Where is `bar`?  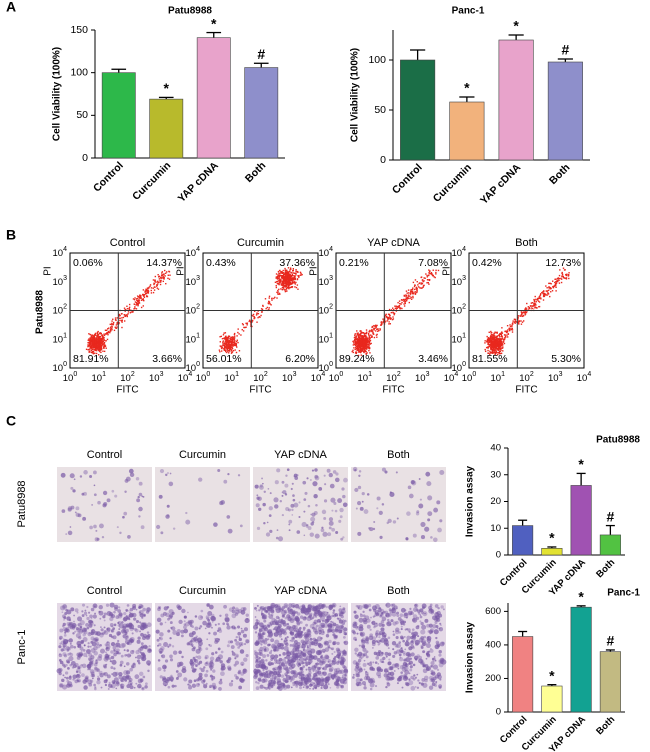
bar is located at coordinates (467, 131).